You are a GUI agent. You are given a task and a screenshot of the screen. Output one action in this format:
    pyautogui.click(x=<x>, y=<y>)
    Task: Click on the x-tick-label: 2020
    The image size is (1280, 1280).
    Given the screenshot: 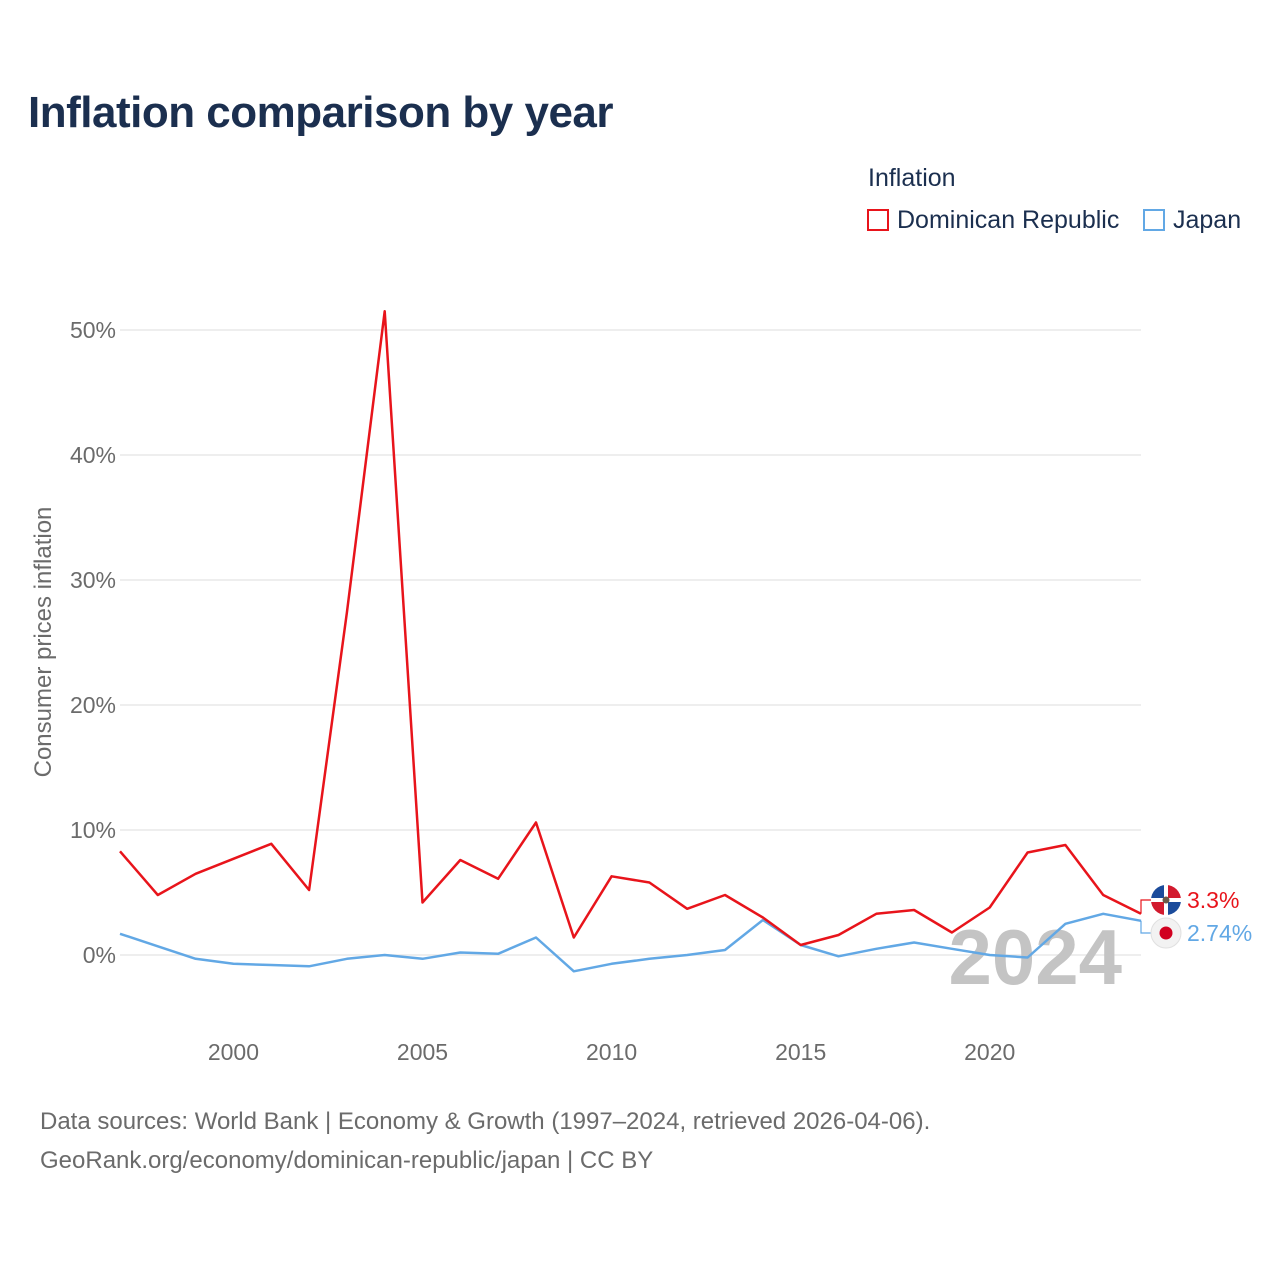 What is the action you would take?
    pyautogui.click(x=989, y=1052)
    